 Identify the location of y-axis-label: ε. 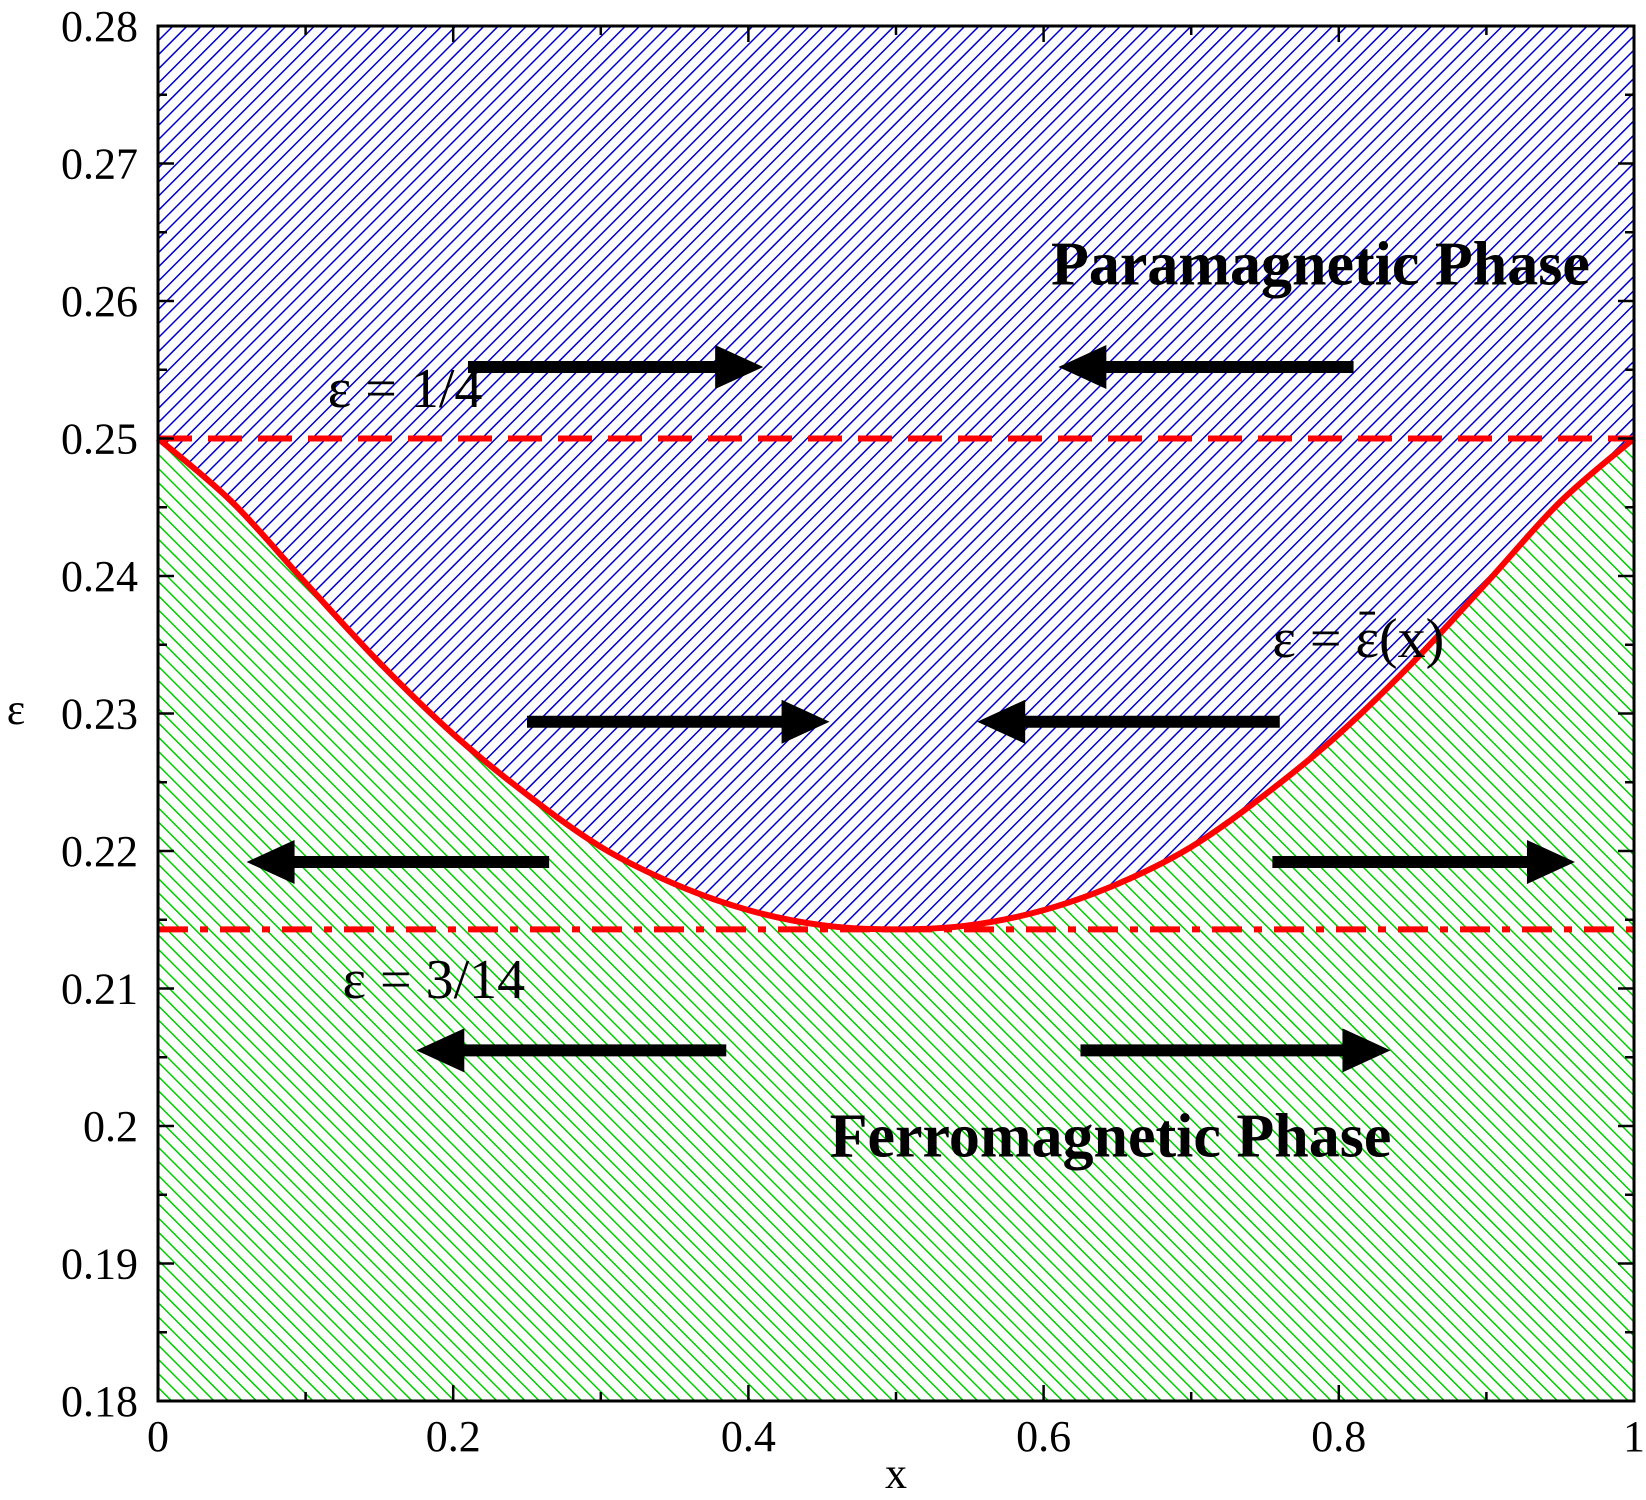
(16, 709).